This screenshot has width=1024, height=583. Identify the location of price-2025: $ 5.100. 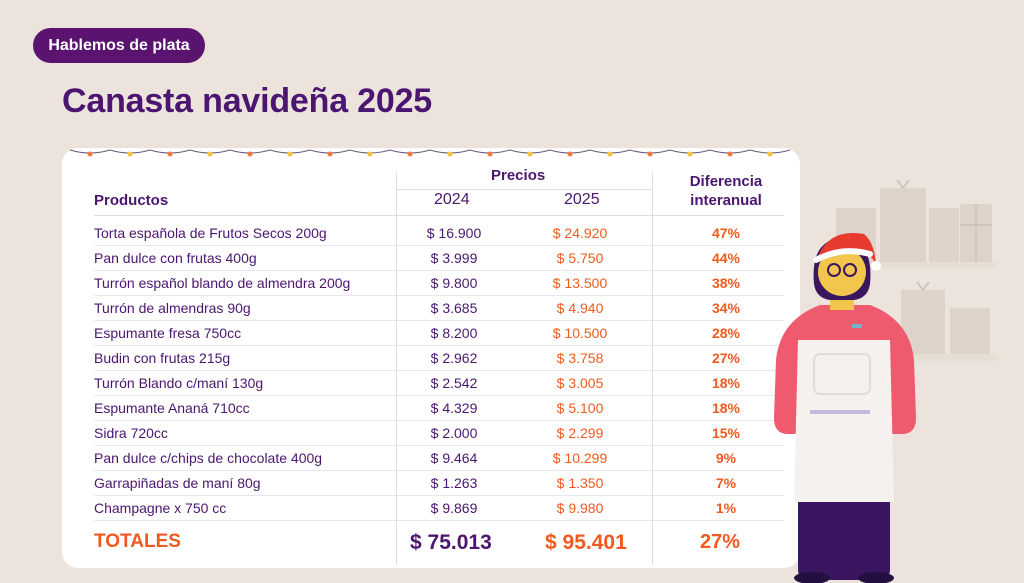
(588, 408).